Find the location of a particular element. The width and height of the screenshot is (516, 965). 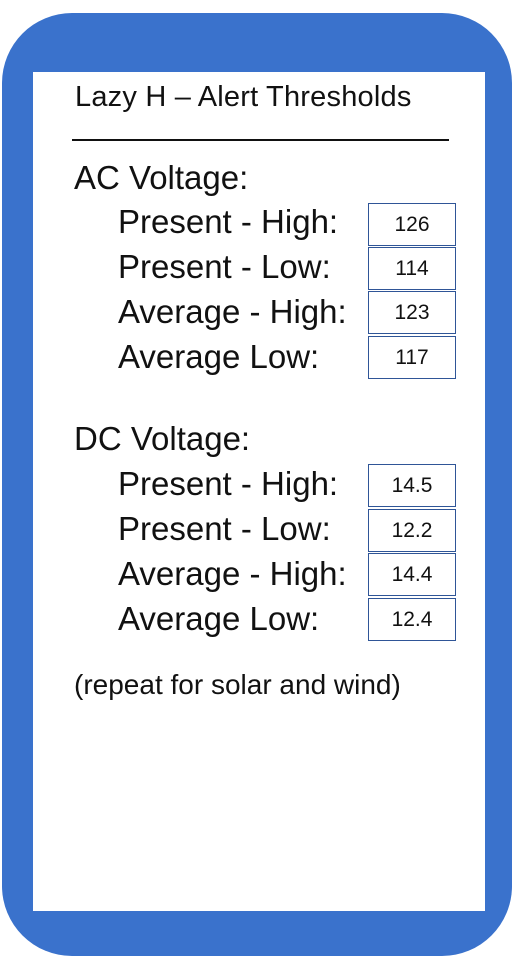

page-title: Lazy H – Alert Thresholds is located at coordinates (243, 97).